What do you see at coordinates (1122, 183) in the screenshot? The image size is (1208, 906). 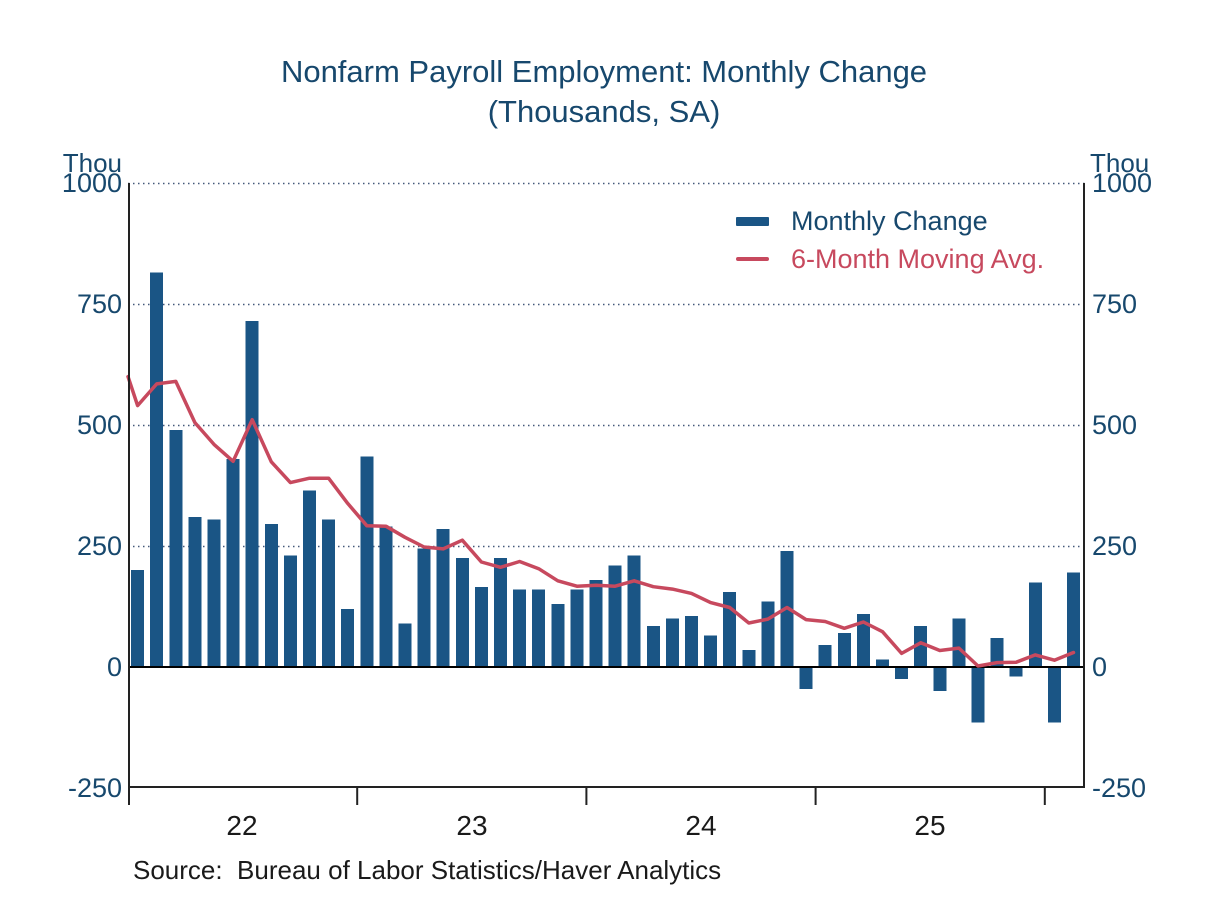 I see `y-tick-label-right: 1000` at bounding box center [1122, 183].